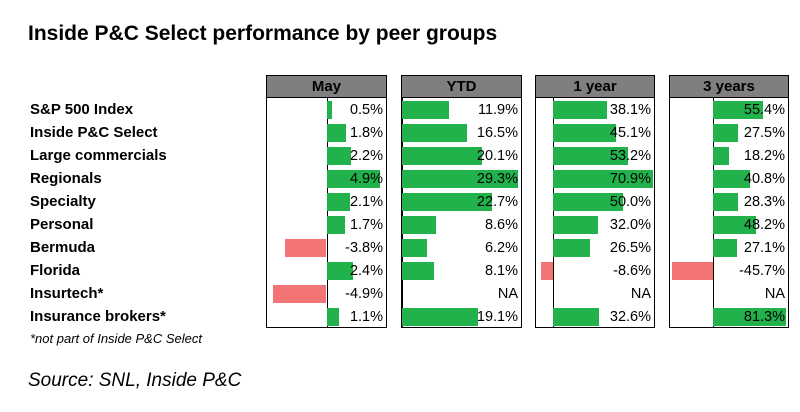 This screenshot has height=412, width=800. Describe the element at coordinates (497, 202) in the screenshot. I see `data-label: 22.7%` at that location.